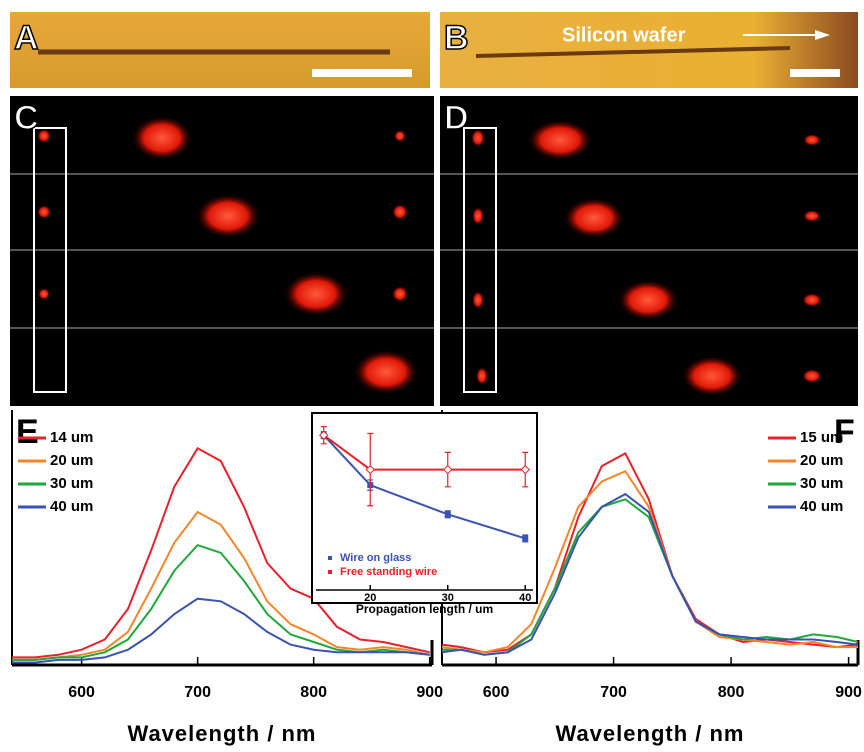 The image size is (864, 752). I want to click on x-axis-label: Propagation length / um, so click(424, 609).